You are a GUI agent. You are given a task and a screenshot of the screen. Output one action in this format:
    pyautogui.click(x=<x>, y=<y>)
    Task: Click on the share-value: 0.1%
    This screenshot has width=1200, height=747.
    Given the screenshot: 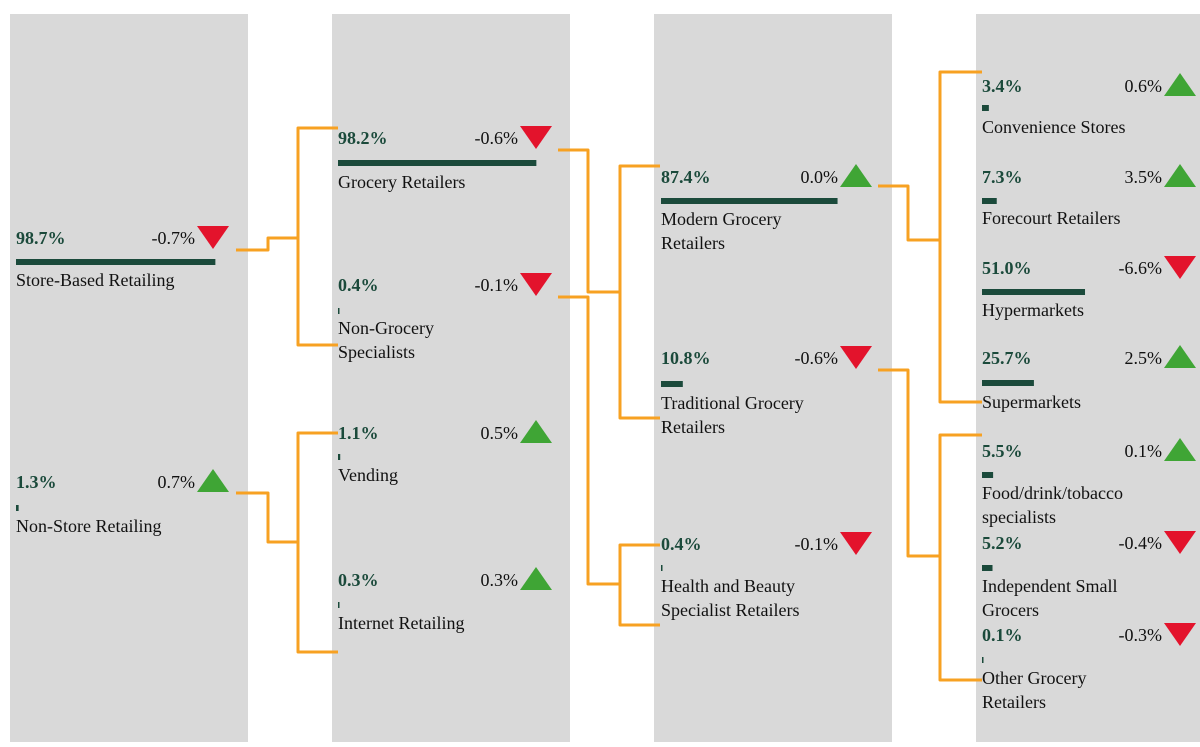 What is the action you would take?
    pyautogui.click(x=1002, y=635)
    